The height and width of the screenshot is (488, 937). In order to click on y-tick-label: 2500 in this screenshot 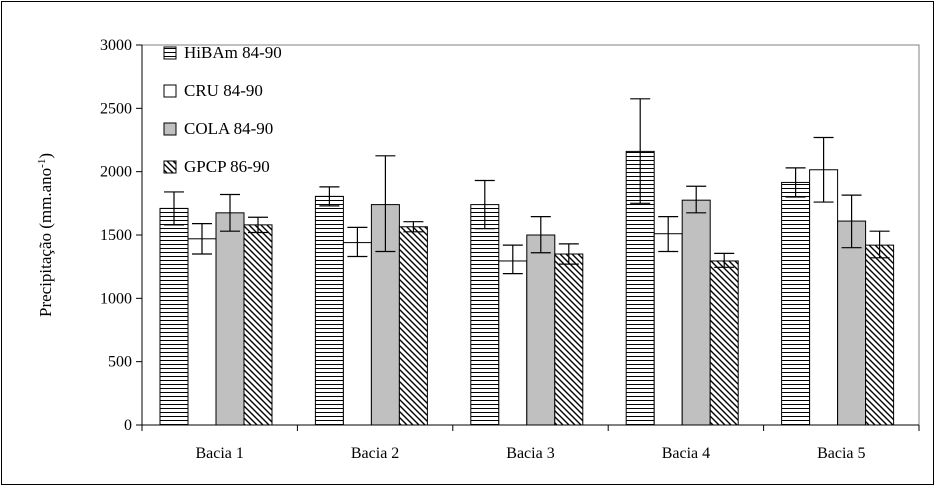, I will do `click(116, 108)`.